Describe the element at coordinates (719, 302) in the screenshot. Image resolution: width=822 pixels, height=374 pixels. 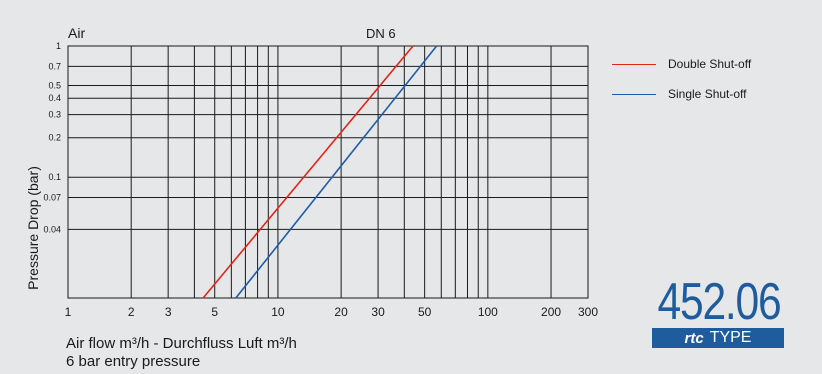
I see `model-number: 452.06` at that location.